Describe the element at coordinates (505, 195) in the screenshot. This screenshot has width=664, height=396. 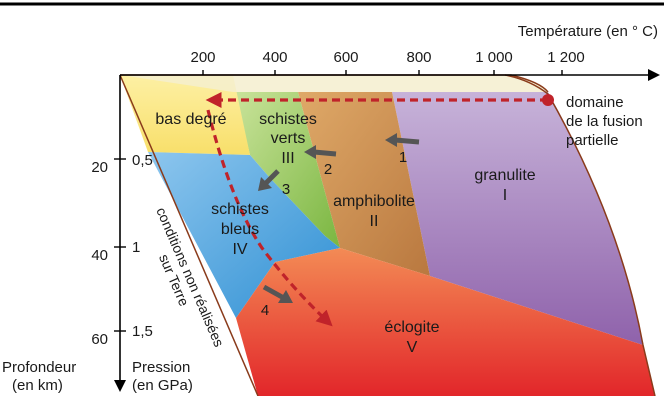
I see `label-granulite-num: I` at that location.